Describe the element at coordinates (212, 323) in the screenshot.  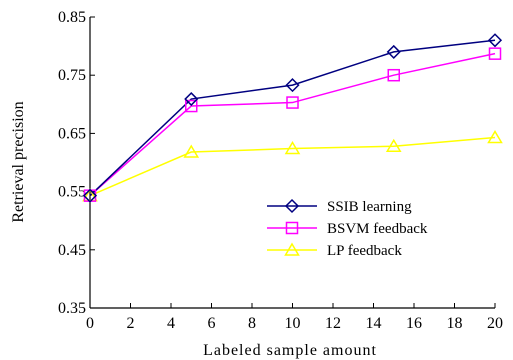
I see `x-tick-label: 6` at that location.